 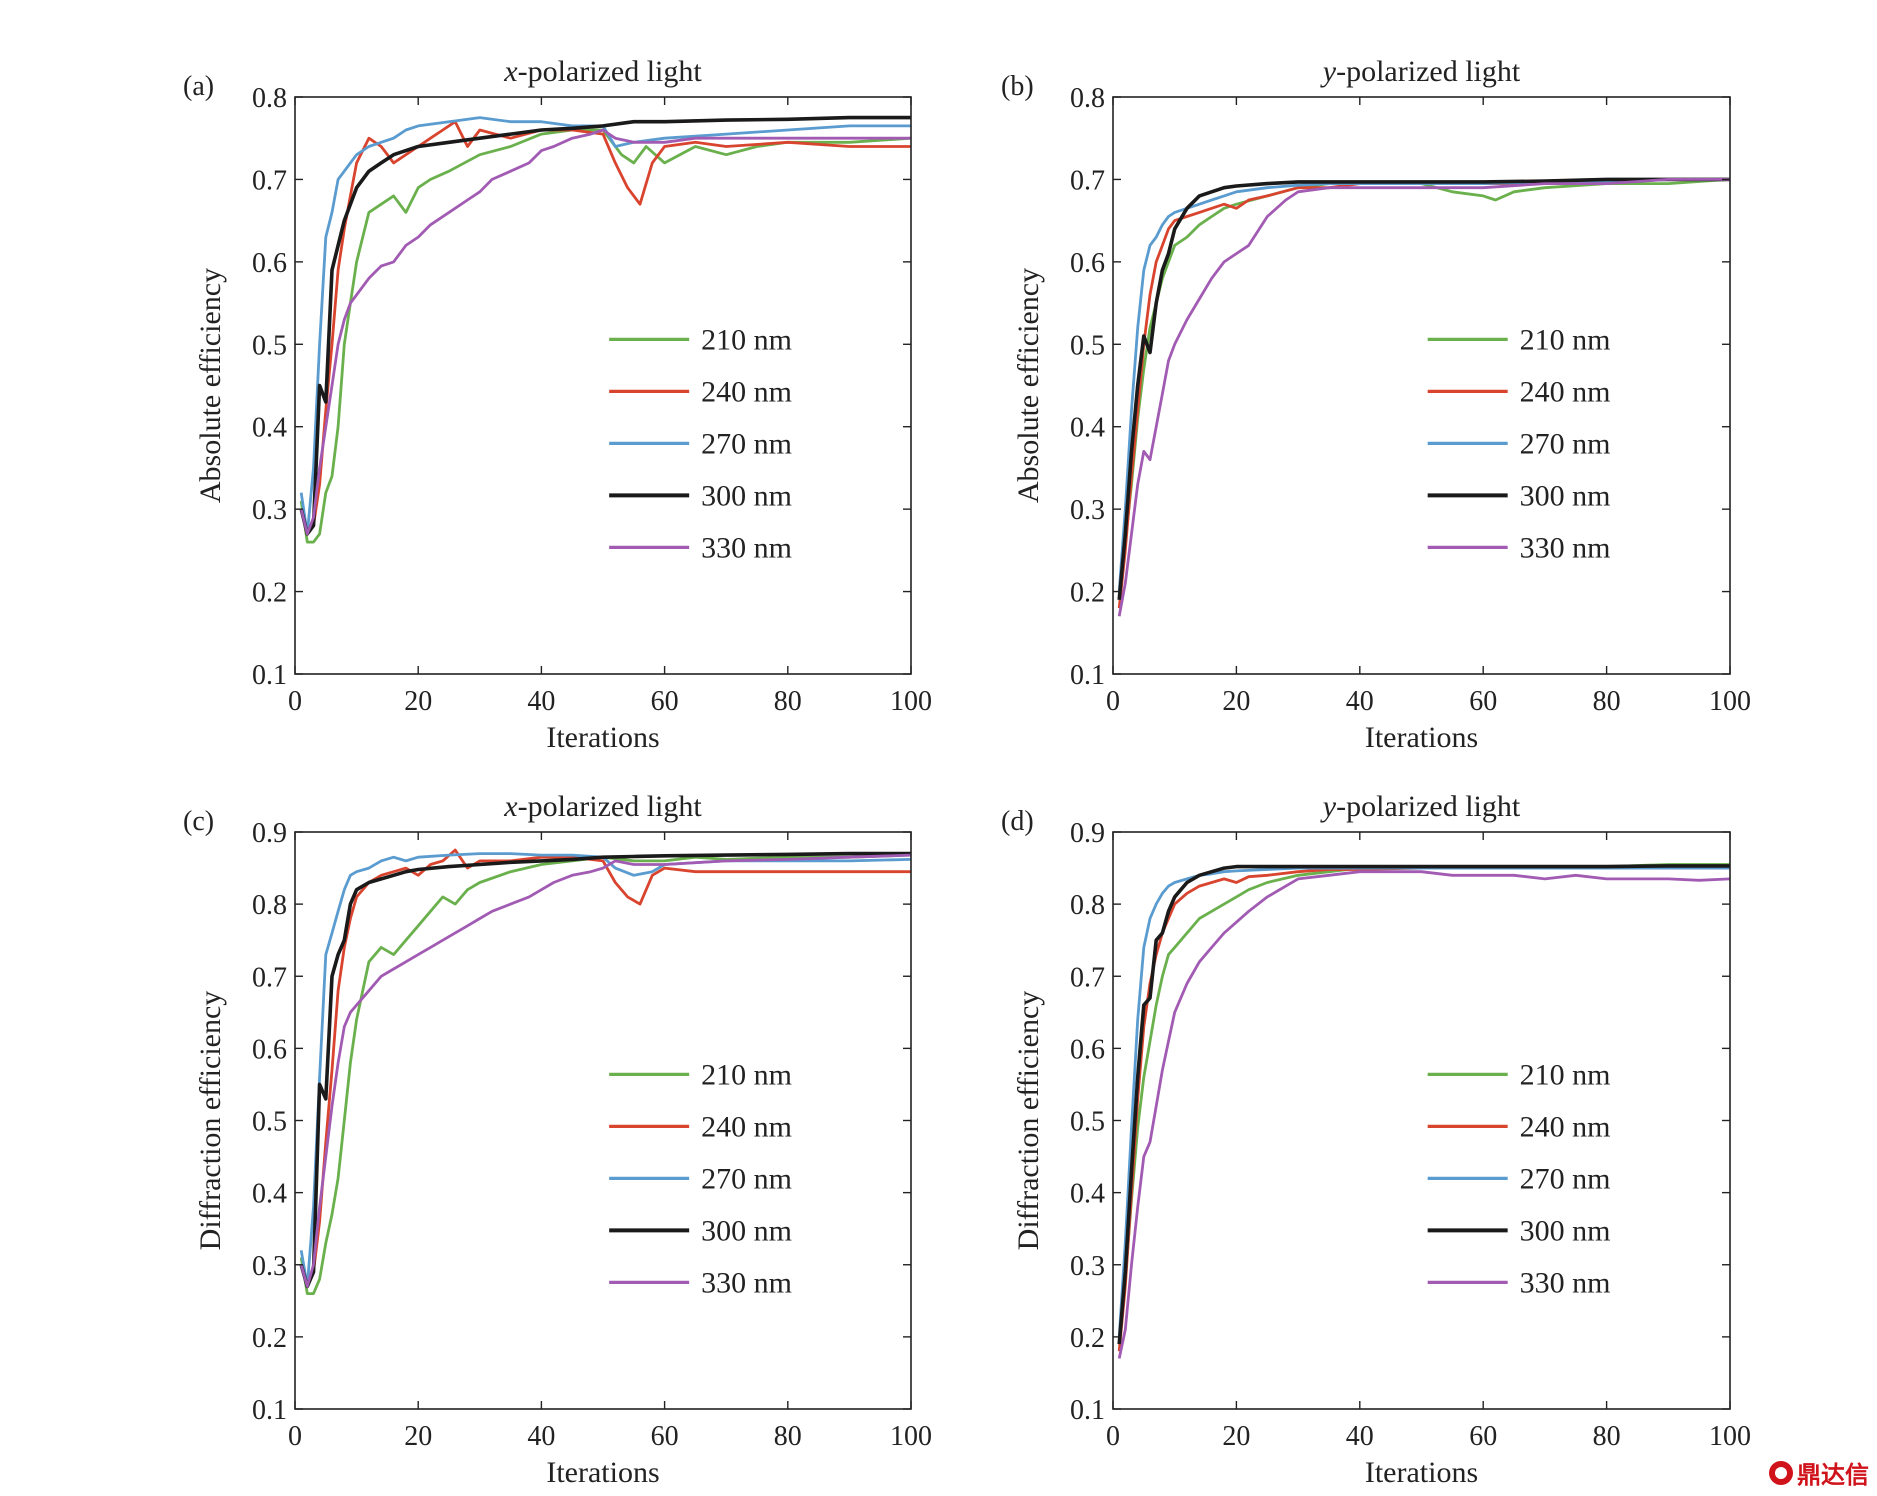 I want to click on watermark-text: 鼎达信, so click(x=1833, y=1475).